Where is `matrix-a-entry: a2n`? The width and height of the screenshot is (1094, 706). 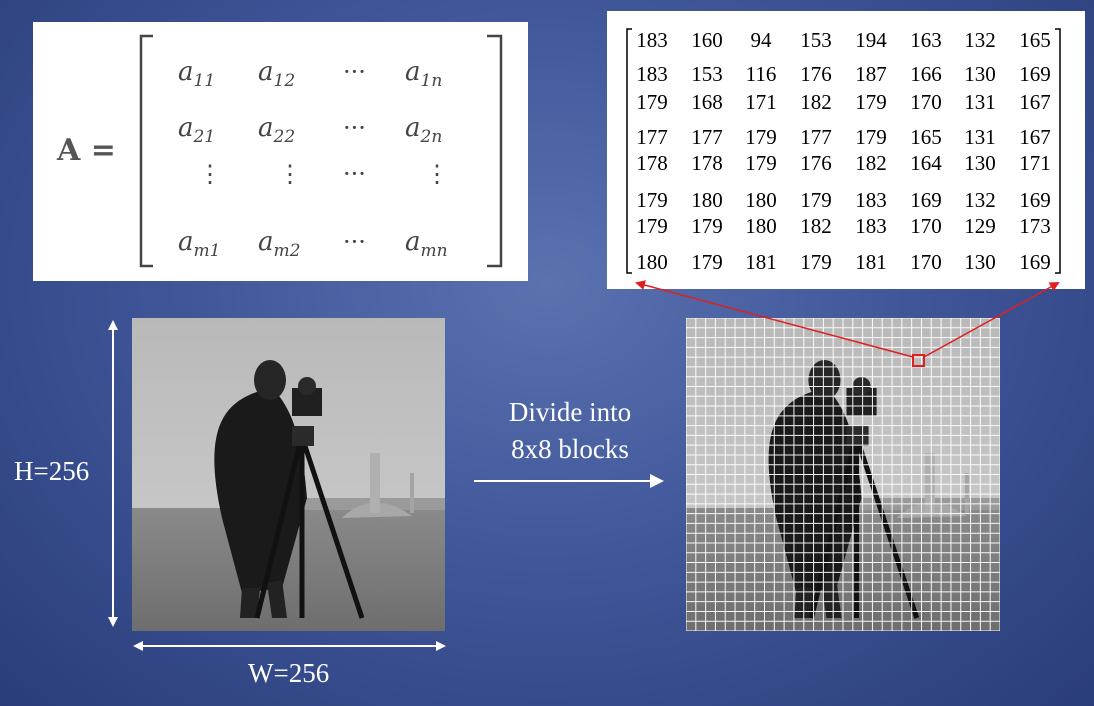 matrix-a-entry: a2n is located at coordinates (423, 130).